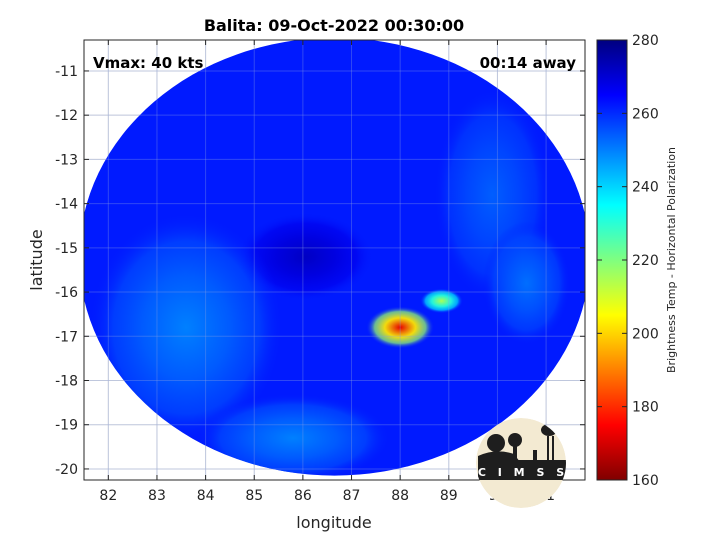  Describe the element at coordinates (645, 261) in the screenshot. I see `colorbar-tick-label: 220` at that location.